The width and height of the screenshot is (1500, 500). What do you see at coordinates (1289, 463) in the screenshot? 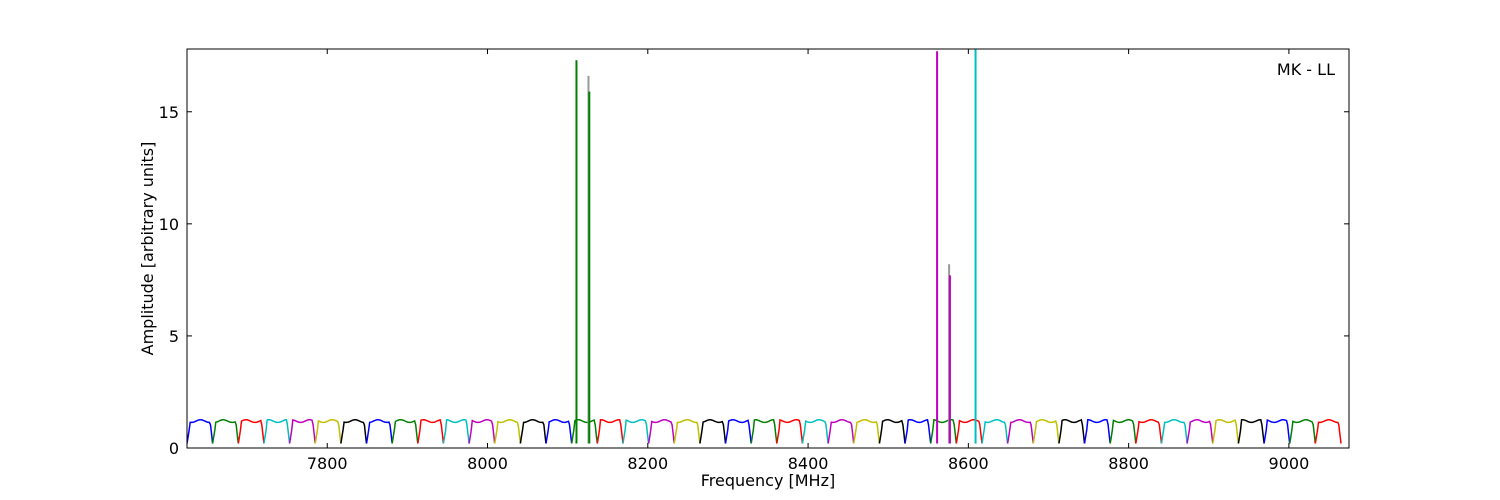
I see `x-tick-label: 9000` at bounding box center [1289, 463].